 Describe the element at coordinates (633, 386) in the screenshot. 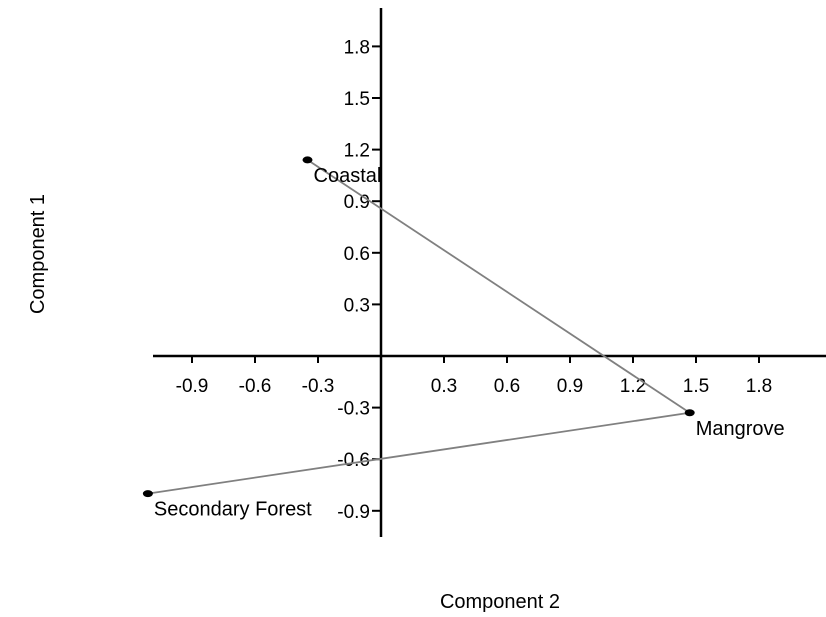

I see `x-tick-label: 1.2` at that location.